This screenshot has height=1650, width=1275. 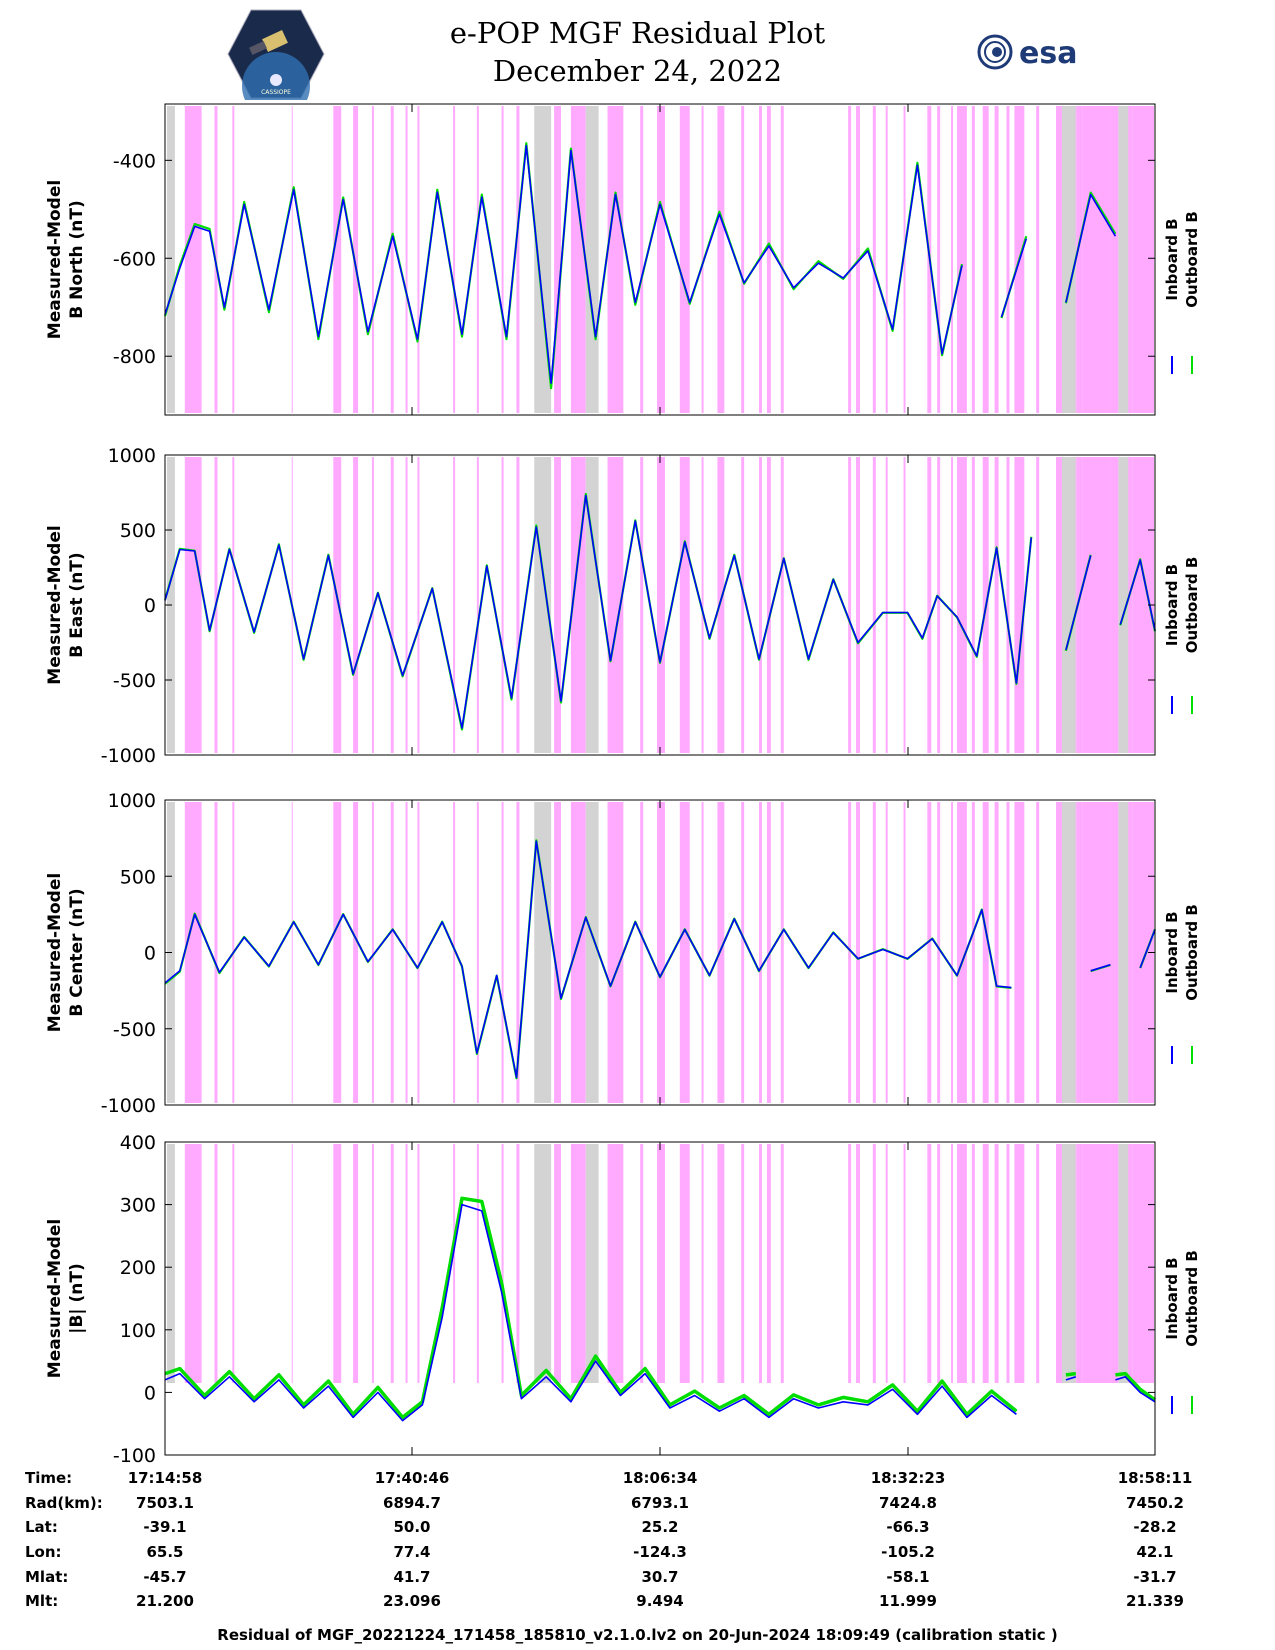 I want to click on info-value: 23.096, so click(x=412, y=1601).